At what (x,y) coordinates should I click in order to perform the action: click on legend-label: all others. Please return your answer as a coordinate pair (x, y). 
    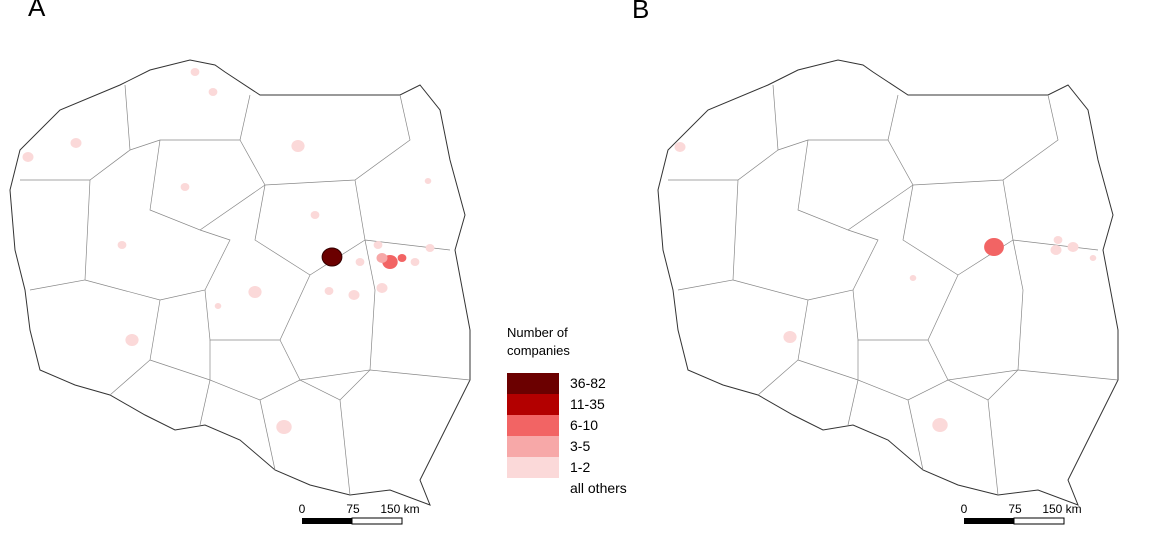
    Looking at the image, I should click on (598, 488).